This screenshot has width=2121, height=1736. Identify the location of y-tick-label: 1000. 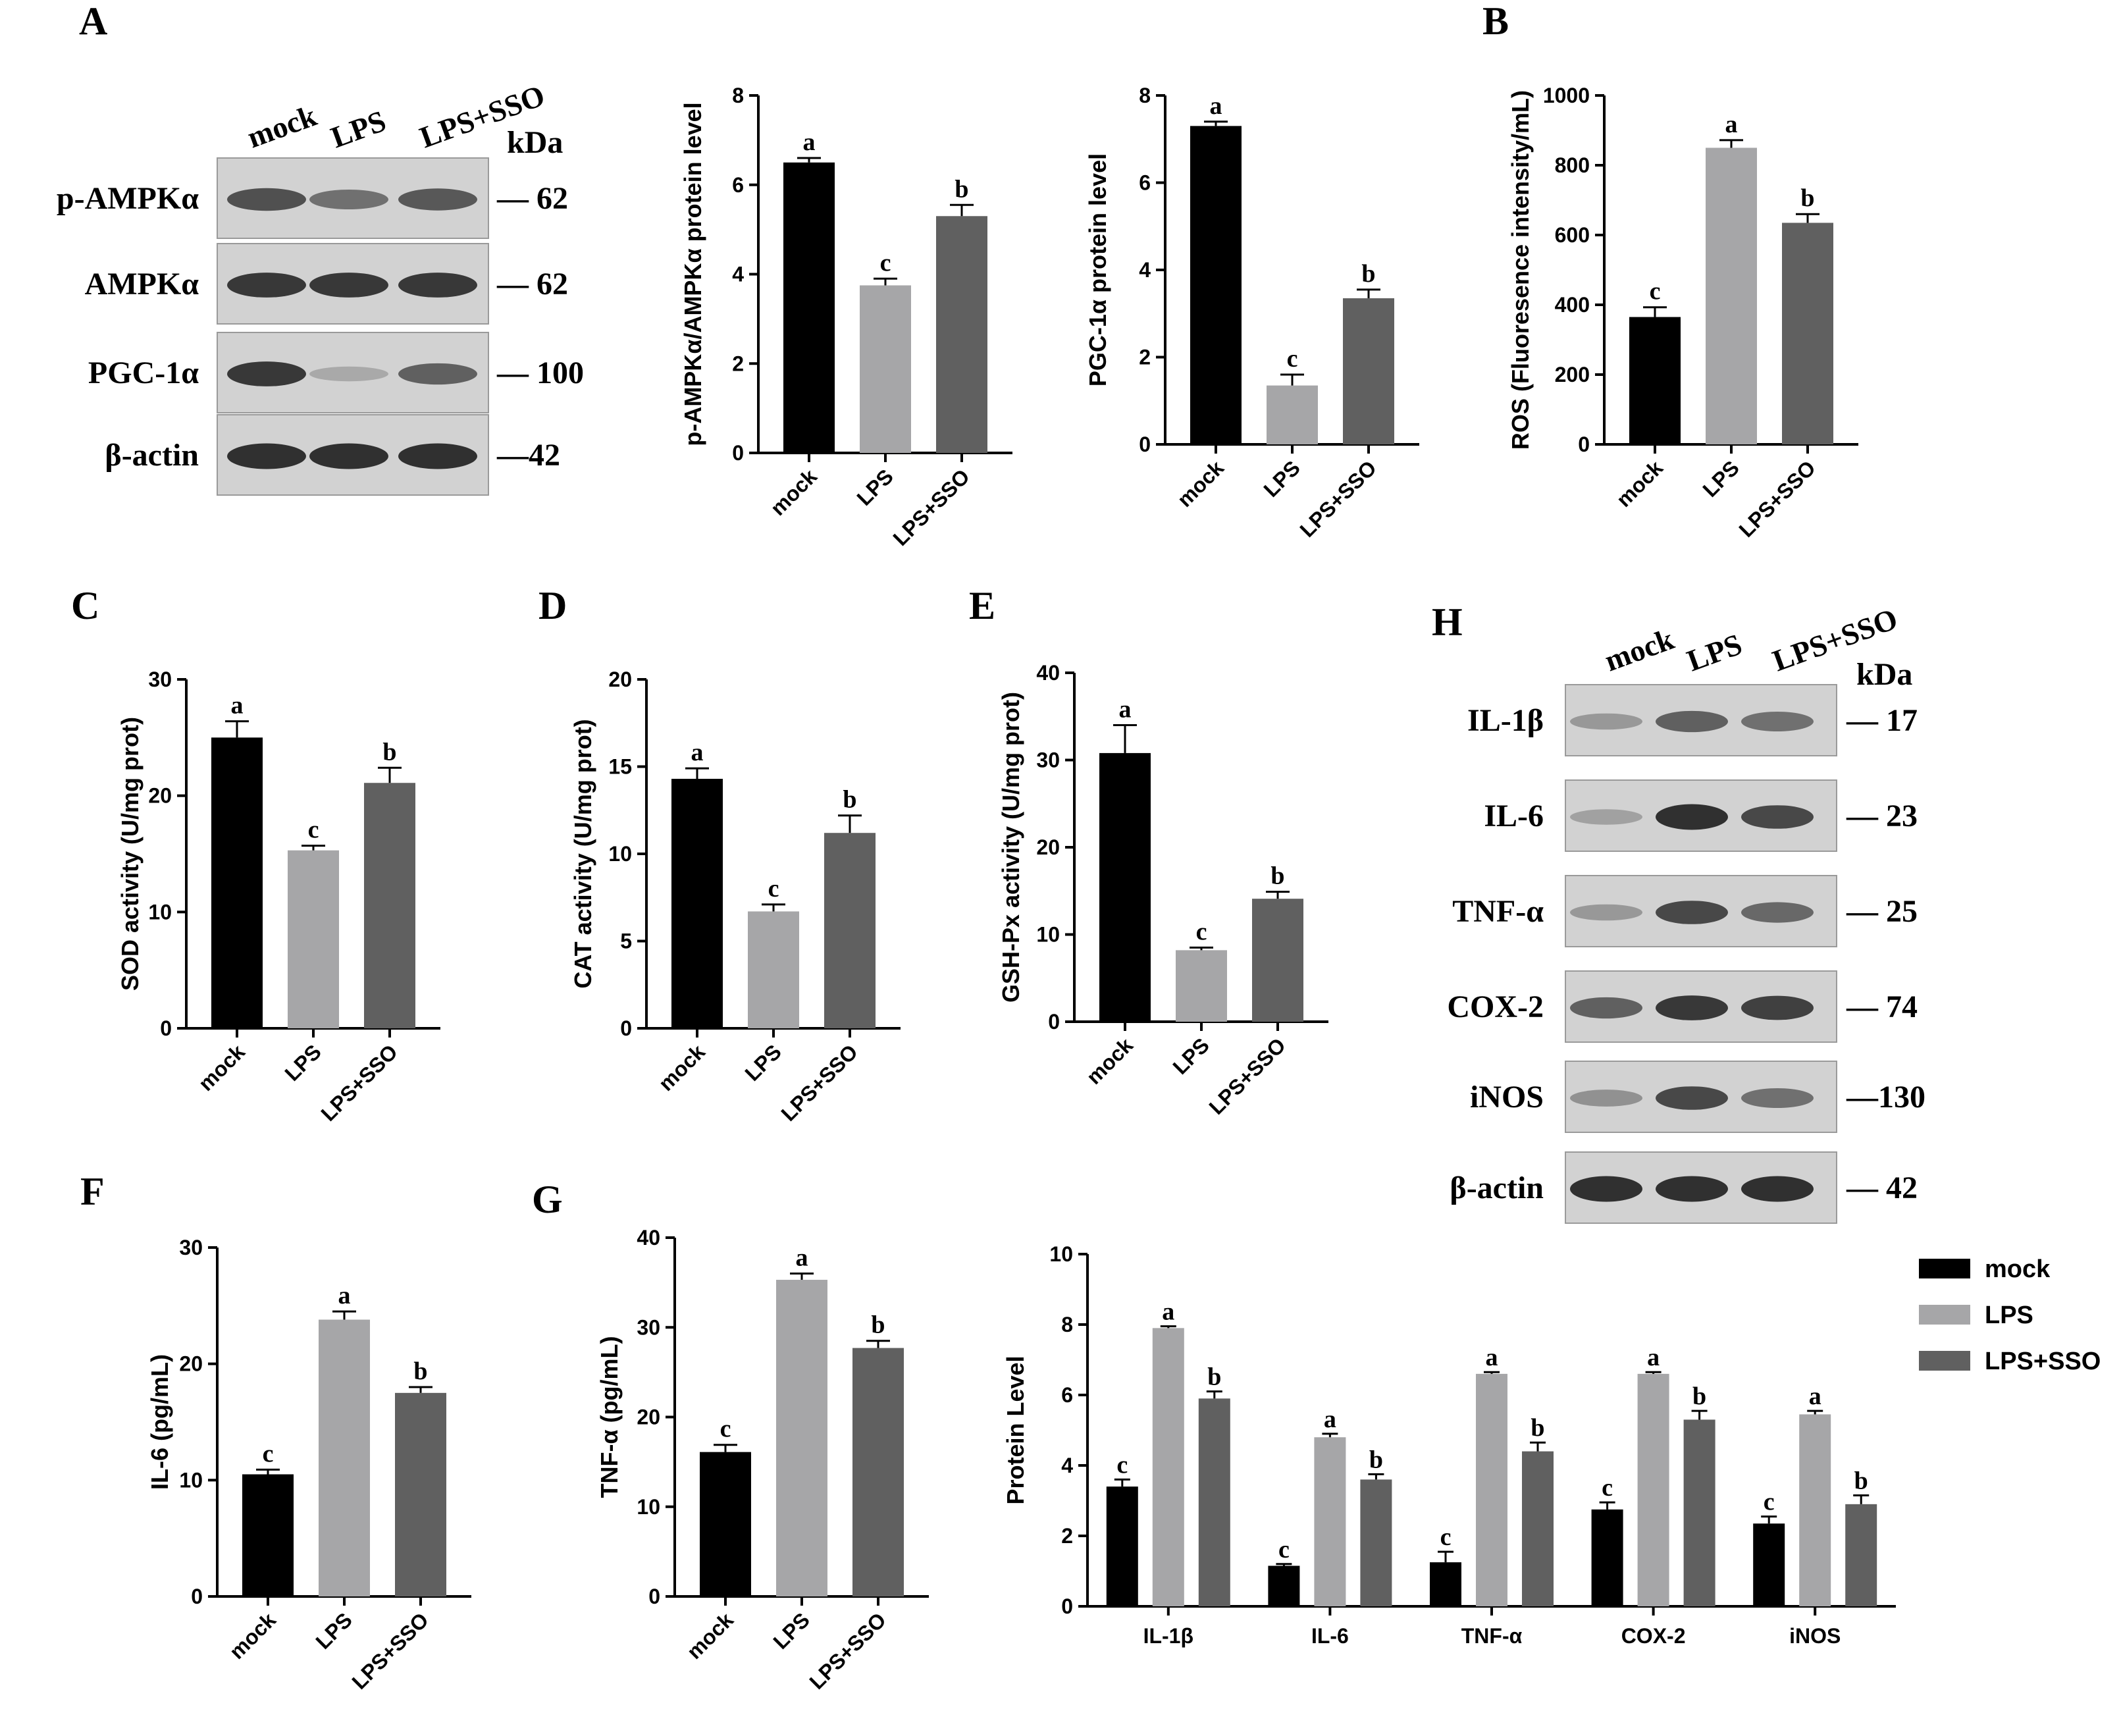
(1566, 95).